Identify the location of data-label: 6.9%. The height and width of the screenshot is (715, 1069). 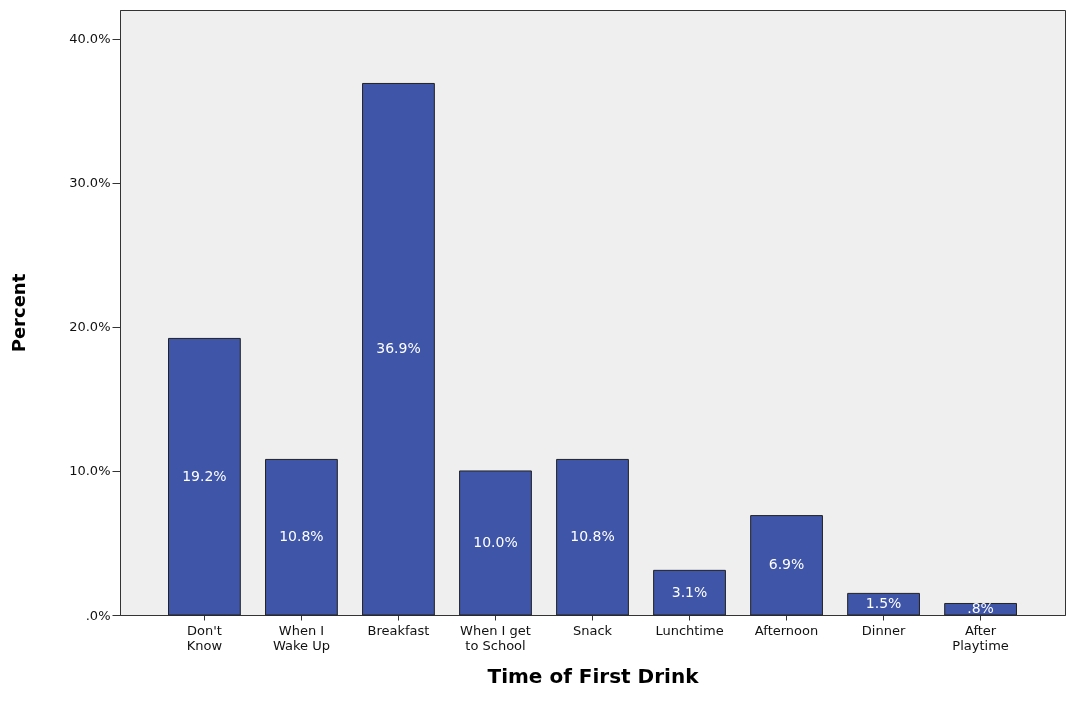
(786, 564).